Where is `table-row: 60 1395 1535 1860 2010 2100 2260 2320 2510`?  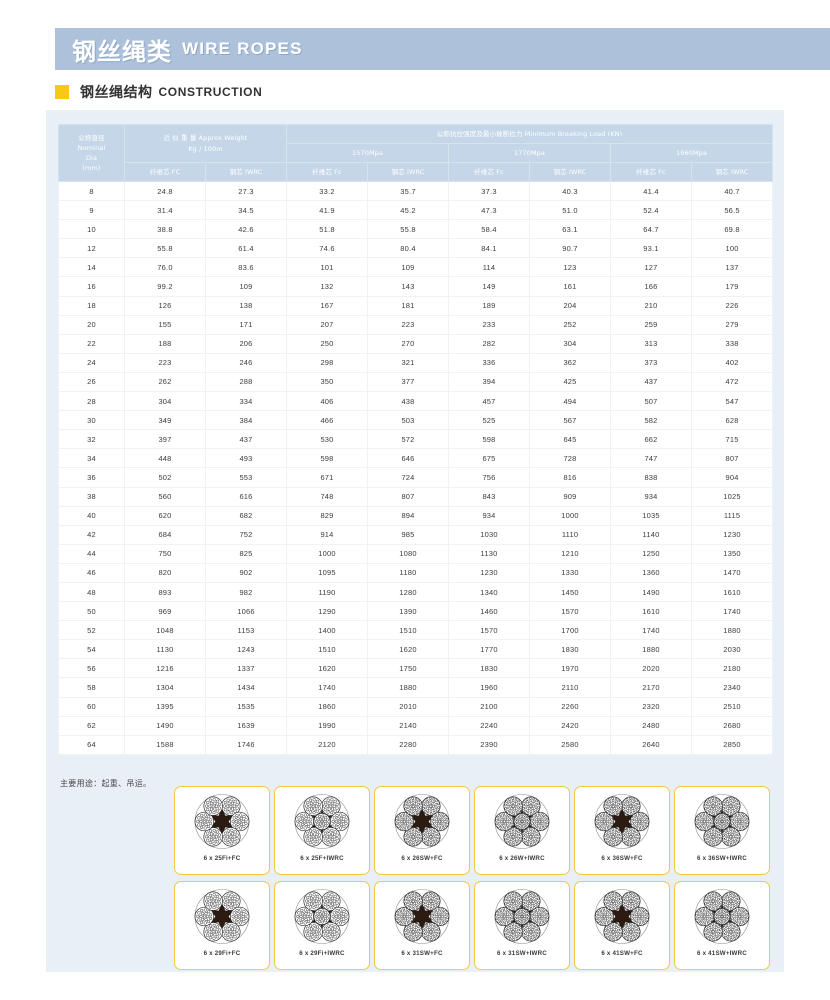
table-row: 60 1395 1535 1860 2010 2100 2260 2320 2510 is located at coordinates (416, 706).